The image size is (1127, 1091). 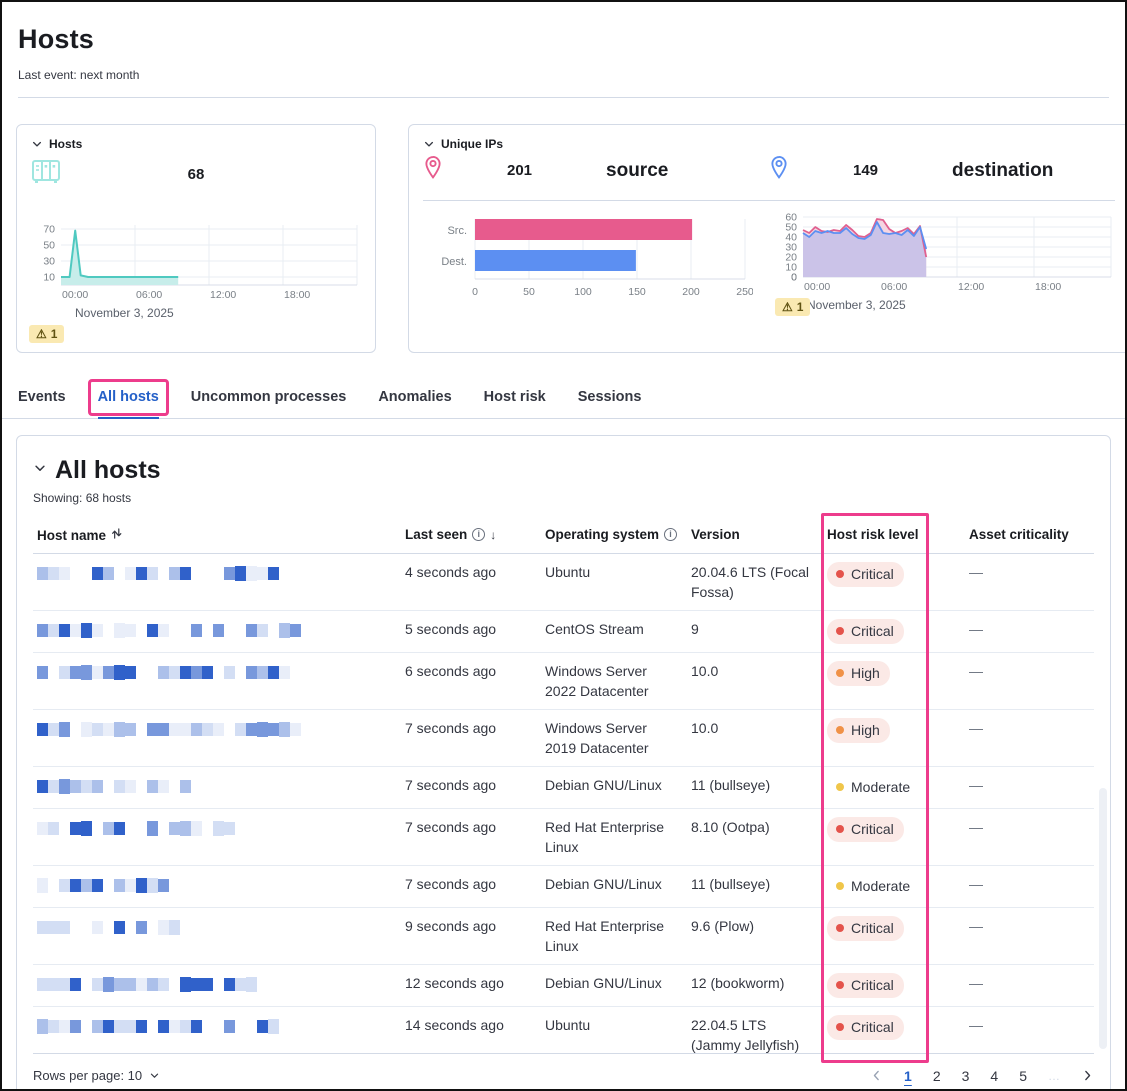 I want to click on warning-triangle-icon: ⚠, so click(x=787, y=307).